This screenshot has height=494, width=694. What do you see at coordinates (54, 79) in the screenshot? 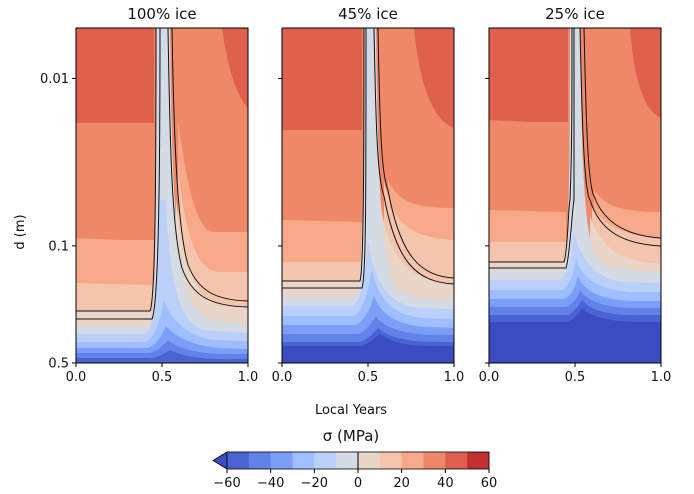
I see `y-tick-label: 0.01` at bounding box center [54, 79].